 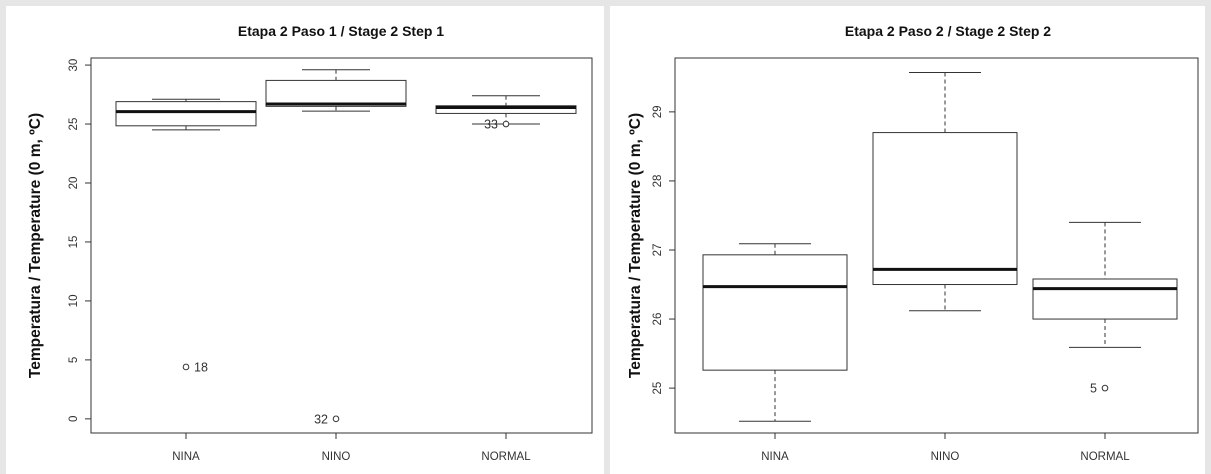 I want to click on outlier-label: 33, so click(x=491, y=125).